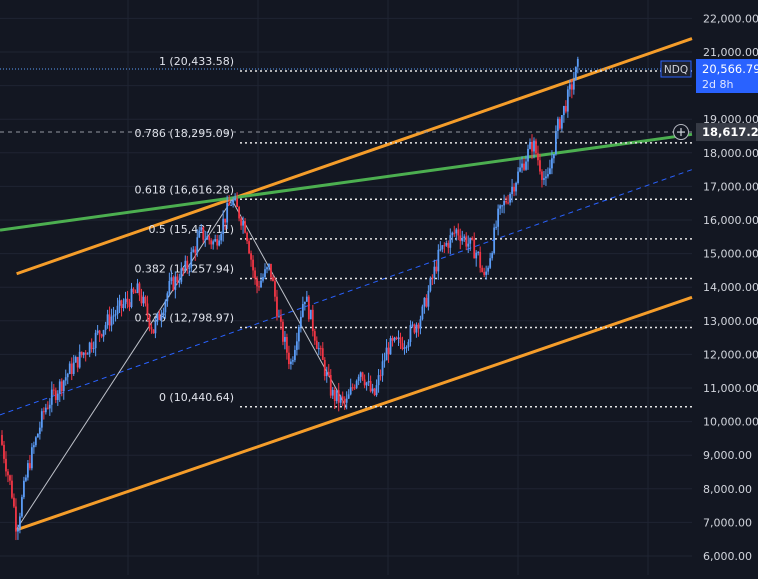 This screenshot has height=579, width=758. What do you see at coordinates (346, 104) in the screenshot?
I see `price-overlays` at bounding box center [346, 104].